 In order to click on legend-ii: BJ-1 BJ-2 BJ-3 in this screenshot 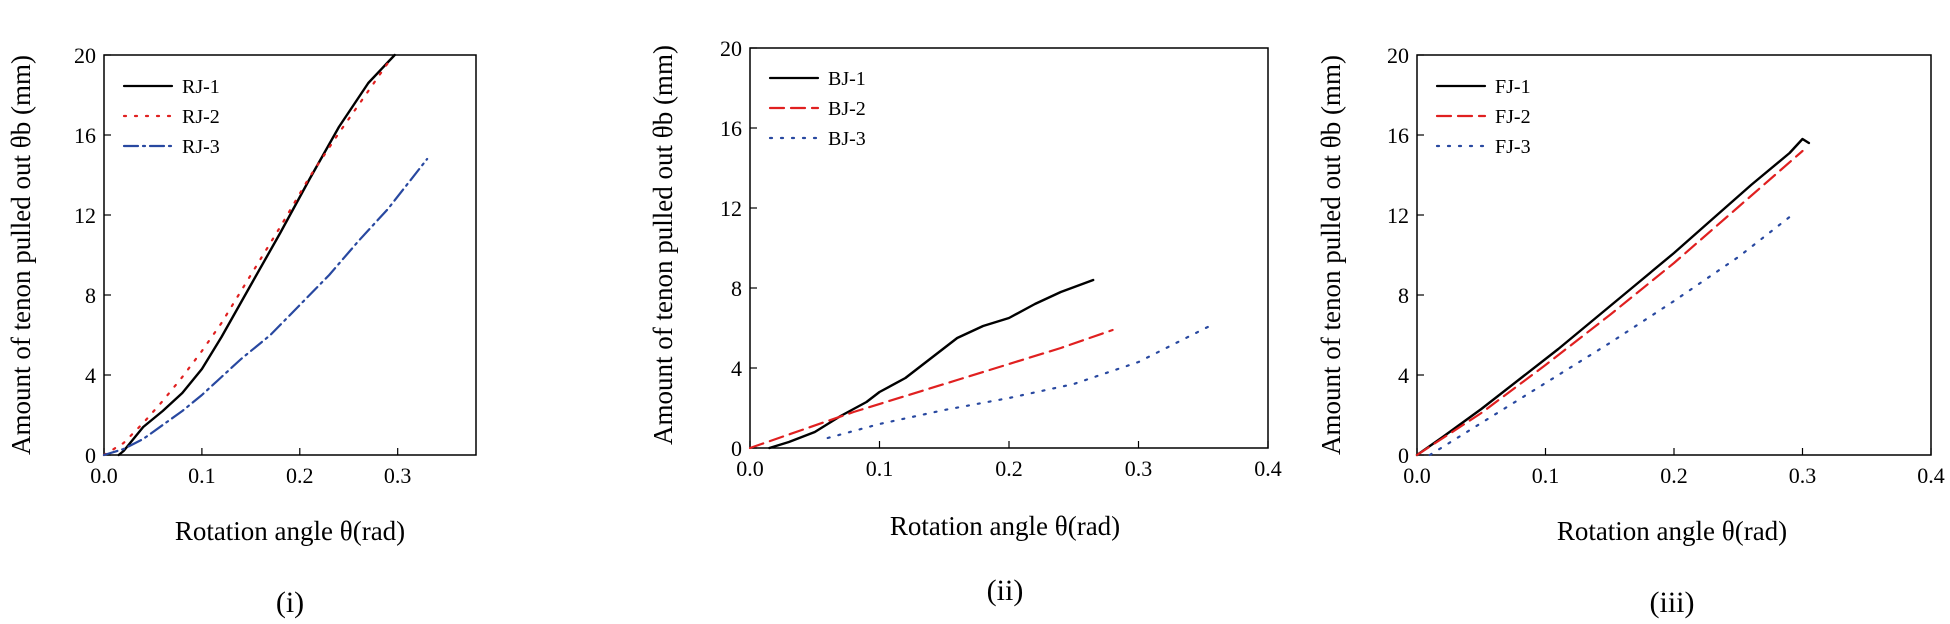, I will do `click(817, 109)`.